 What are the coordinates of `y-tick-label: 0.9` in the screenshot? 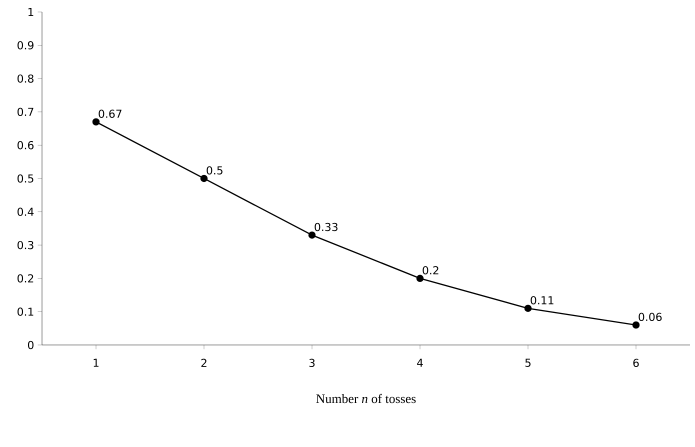 It's located at (26, 45).